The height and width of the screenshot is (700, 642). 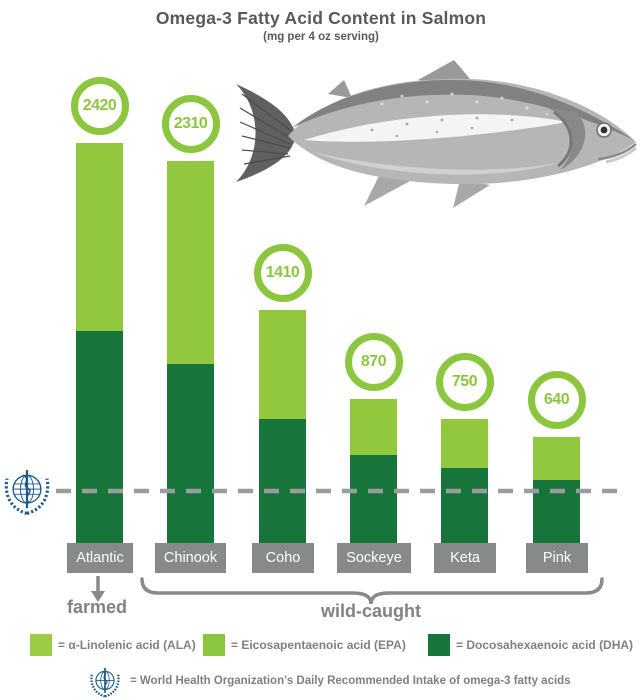 What do you see at coordinates (321, 37) in the screenshot?
I see `page-subtitle: (mg per 4 oz serving)` at bounding box center [321, 37].